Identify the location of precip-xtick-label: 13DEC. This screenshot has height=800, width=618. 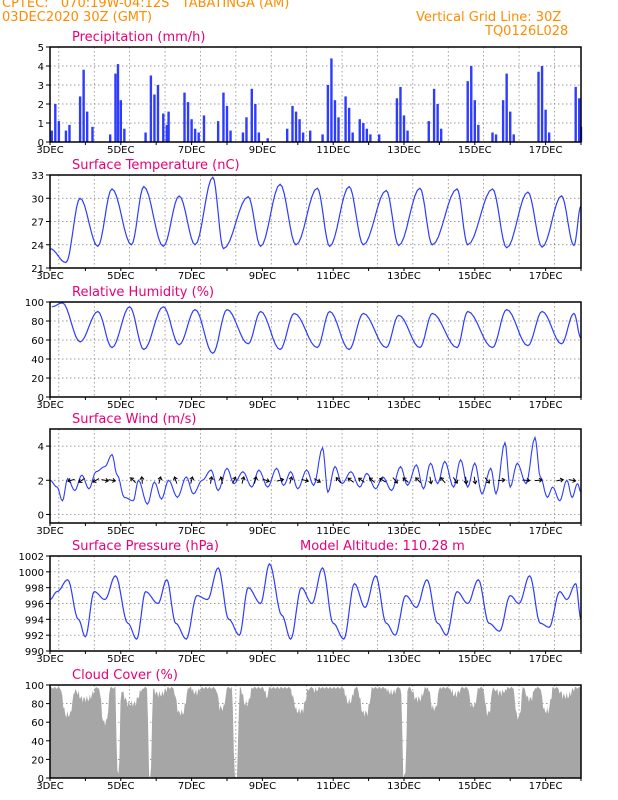
(404, 150).